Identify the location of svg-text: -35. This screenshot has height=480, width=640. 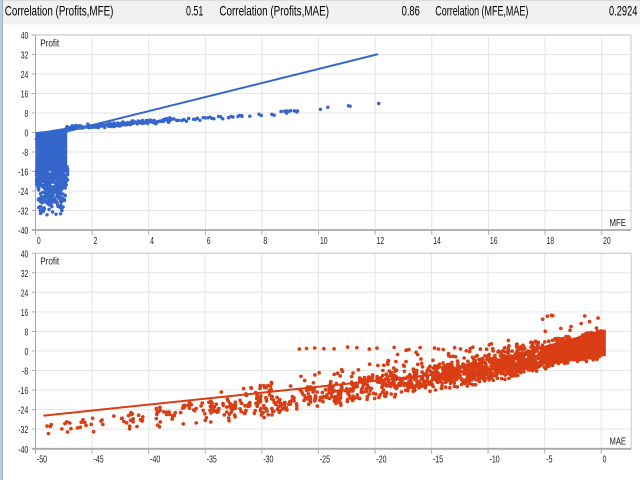
(212, 460).